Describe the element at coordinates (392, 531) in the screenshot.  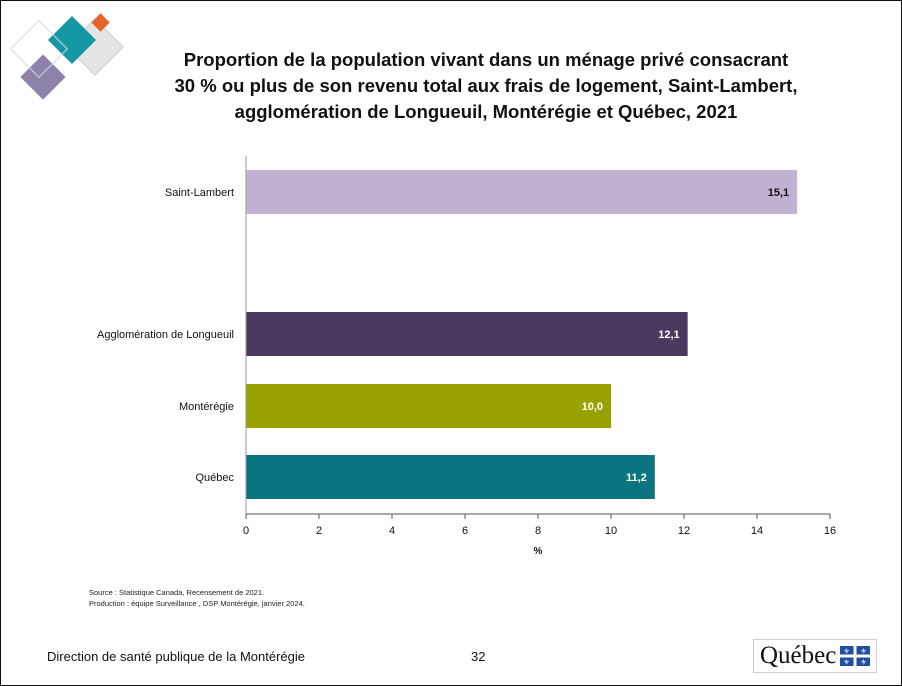
I see `x-tick-label: 4` at that location.